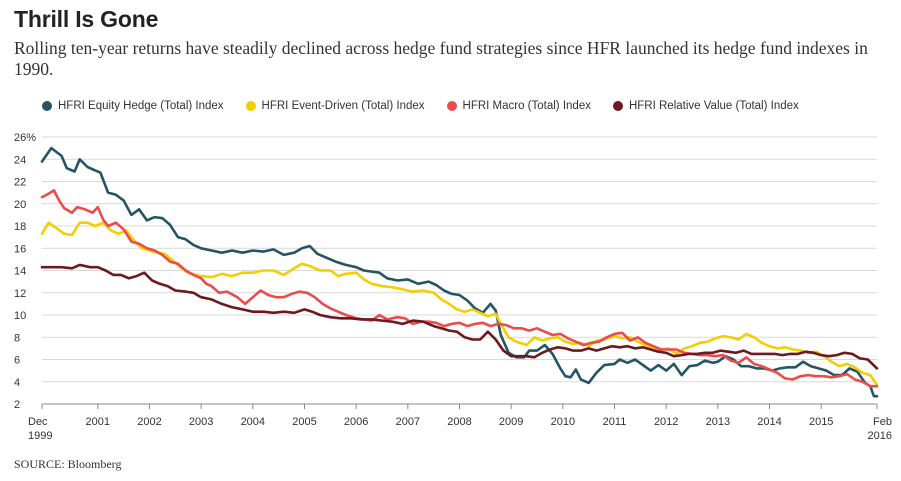  What do you see at coordinates (718, 422) in the screenshot?
I see `x-tick-label: 2013` at bounding box center [718, 422].